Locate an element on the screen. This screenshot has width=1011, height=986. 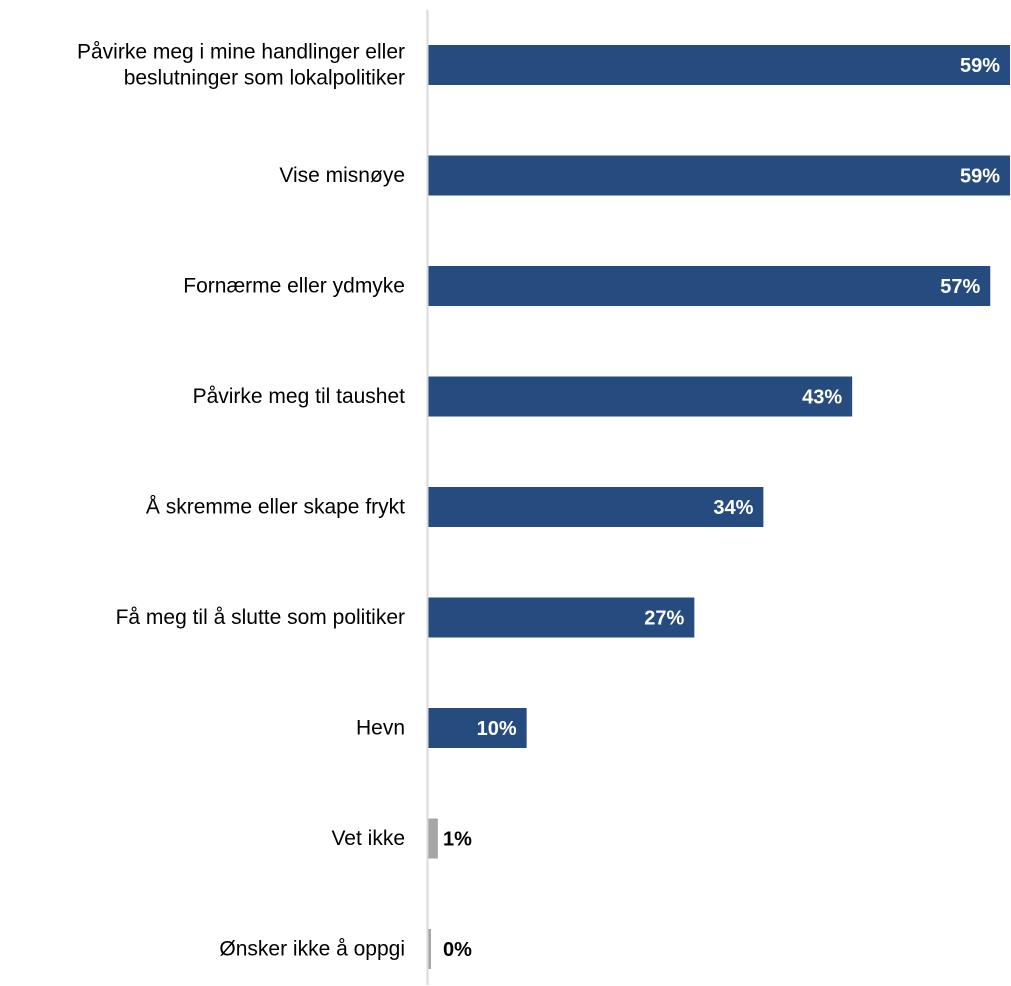
category-label-line: Vet ikke is located at coordinates (368, 838).